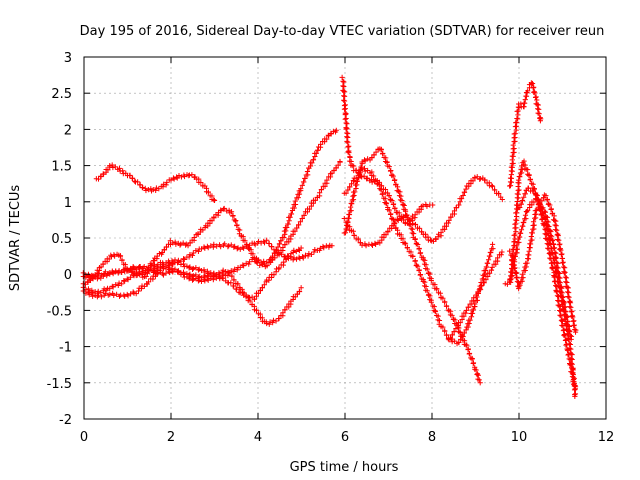  What do you see at coordinates (525, 134) in the screenshot?
I see `series-sat-l` at bounding box center [525, 134].